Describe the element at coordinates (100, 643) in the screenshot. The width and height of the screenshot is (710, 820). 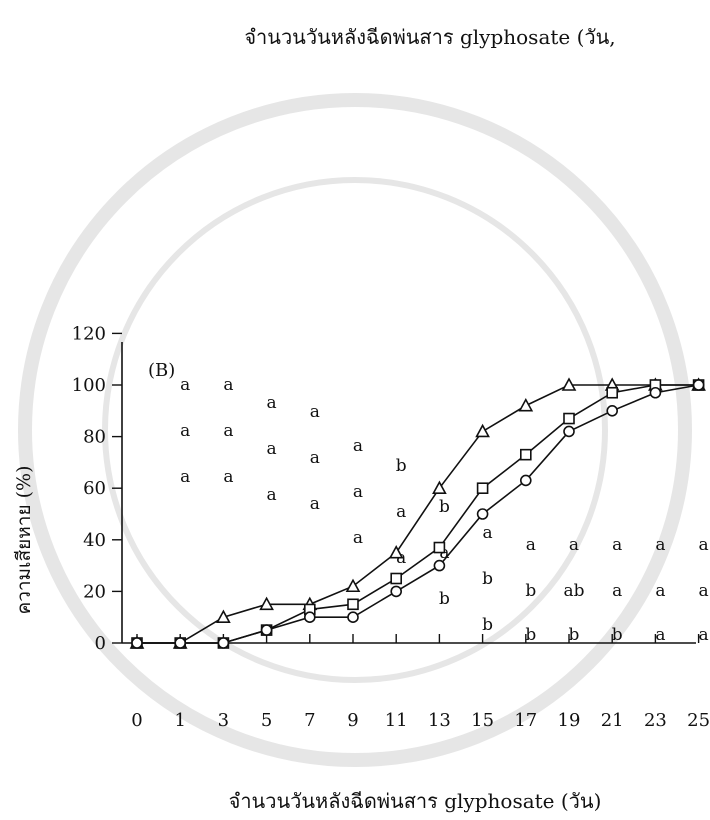
I see `y-tick-label: 0` at that location.